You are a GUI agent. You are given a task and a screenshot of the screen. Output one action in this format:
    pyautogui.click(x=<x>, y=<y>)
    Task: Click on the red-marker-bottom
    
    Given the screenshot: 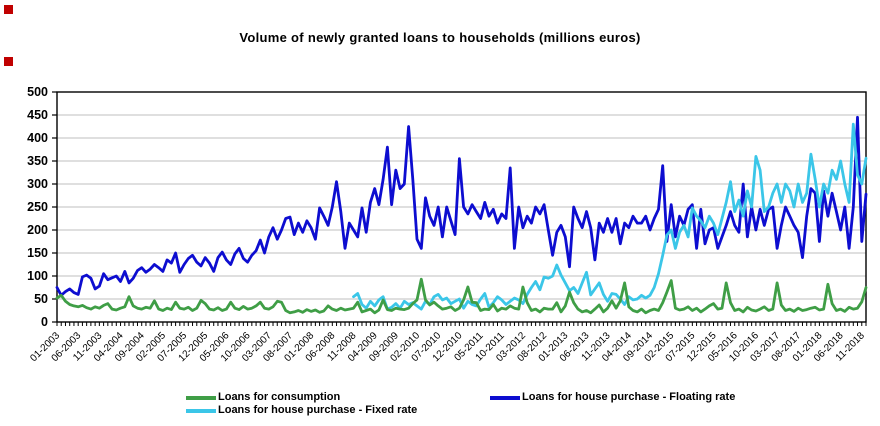 What is the action you would take?
    pyautogui.click(x=8, y=61)
    